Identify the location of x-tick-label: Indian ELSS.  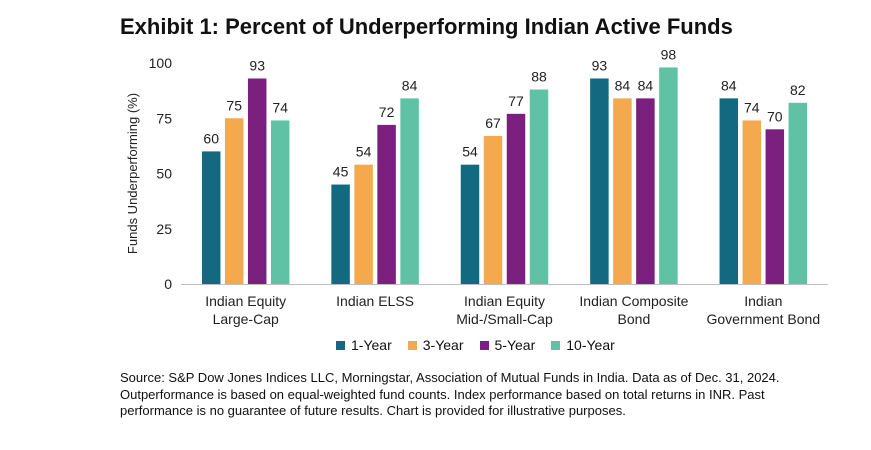
(375, 301).